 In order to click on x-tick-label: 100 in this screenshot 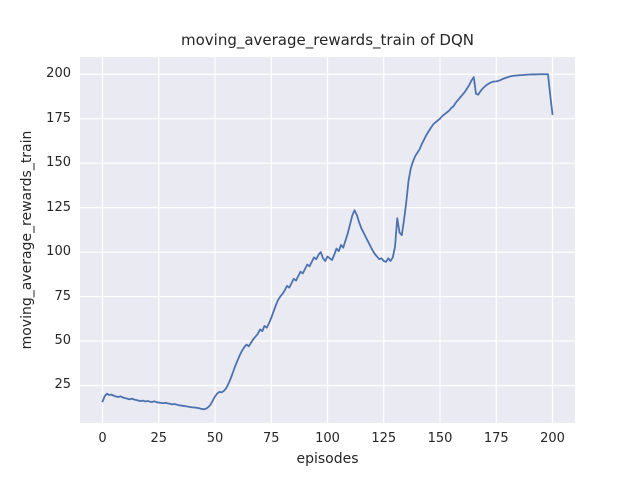, I will do `click(327, 438)`.